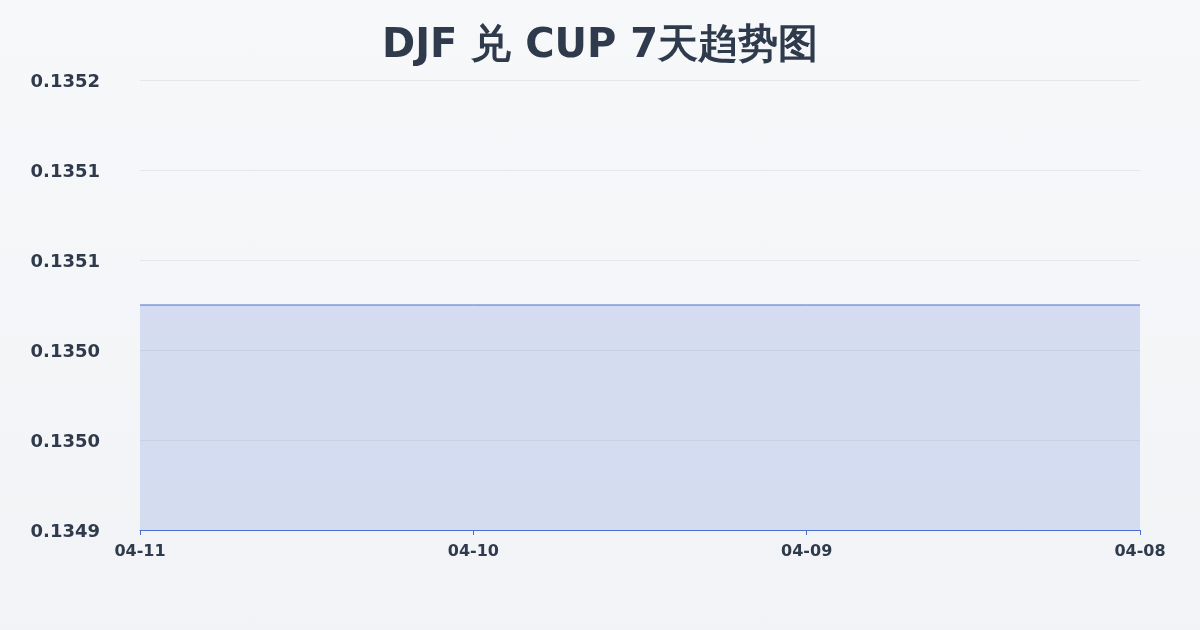 The image size is (1200, 630). What do you see at coordinates (473, 550) in the screenshot?
I see `x-tick-label: 04-10` at bounding box center [473, 550].